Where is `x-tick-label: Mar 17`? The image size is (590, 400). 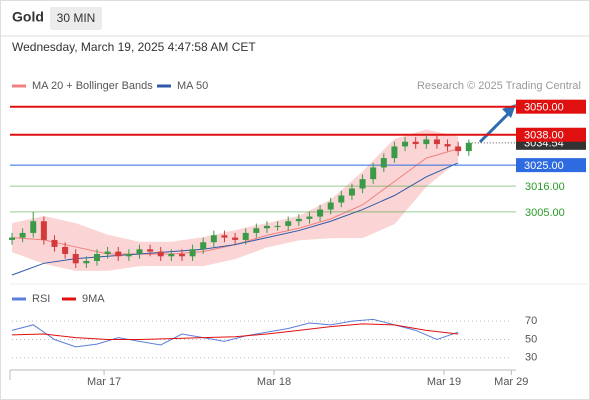 x-tick-label: Mar 17 is located at coordinates (104, 382).